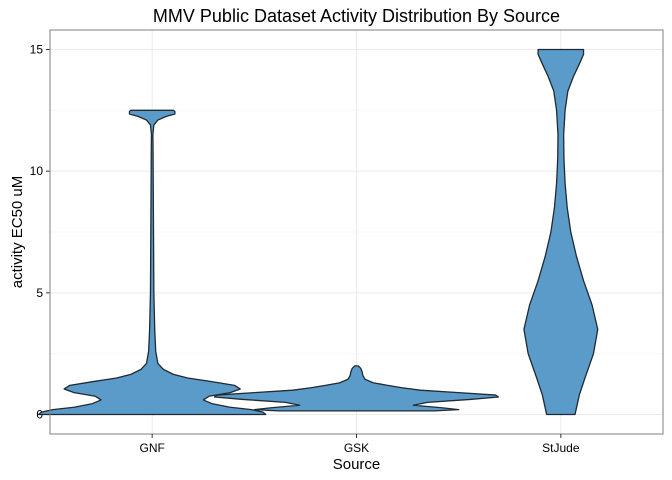 The width and height of the screenshot is (672, 480). Describe the element at coordinates (39, 293) in the screenshot. I see `y-tick-label: 5` at that location.